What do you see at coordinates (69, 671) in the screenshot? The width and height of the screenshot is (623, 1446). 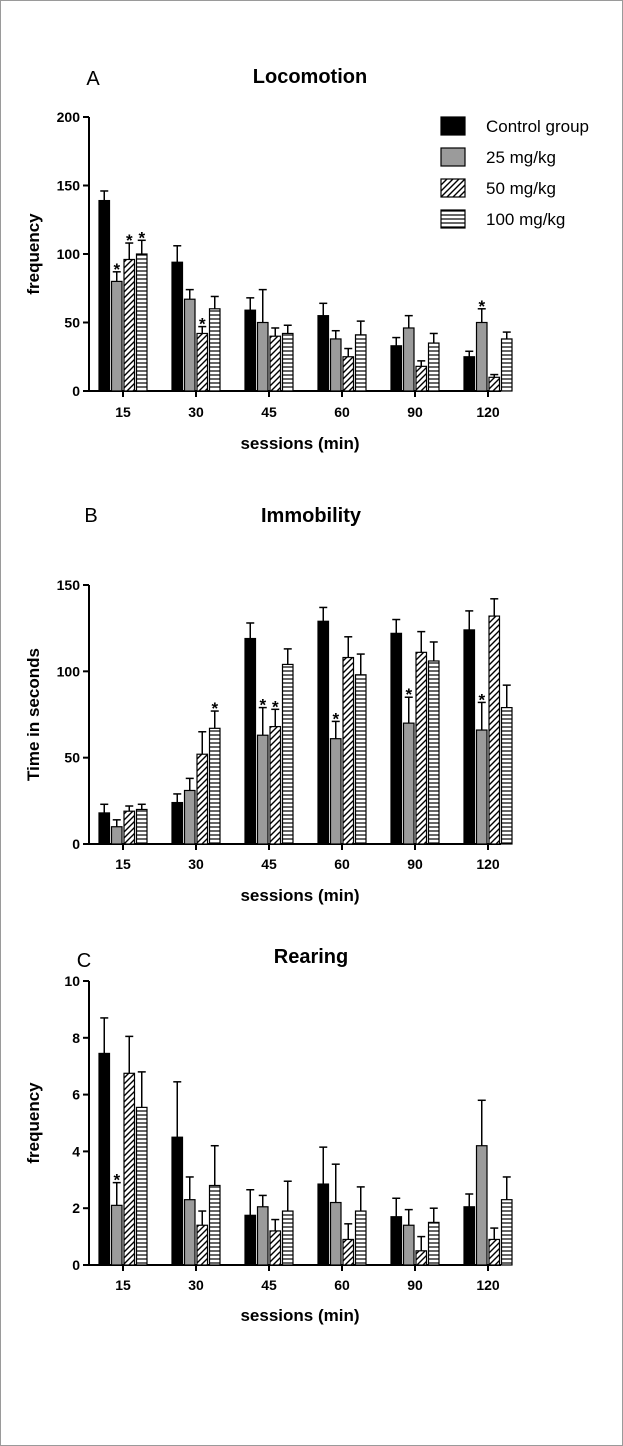 I see `y-tick-label: 100` at bounding box center [69, 671].